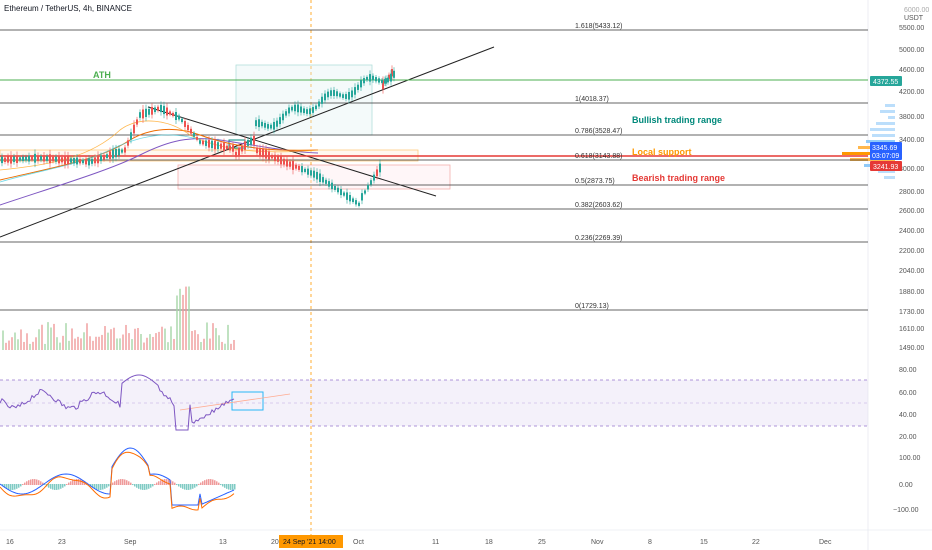 The height and width of the screenshot is (550, 932). Describe the element at coordinates (911, 231) in the screenshot. I see `price-tick: 2400.00` at that location.